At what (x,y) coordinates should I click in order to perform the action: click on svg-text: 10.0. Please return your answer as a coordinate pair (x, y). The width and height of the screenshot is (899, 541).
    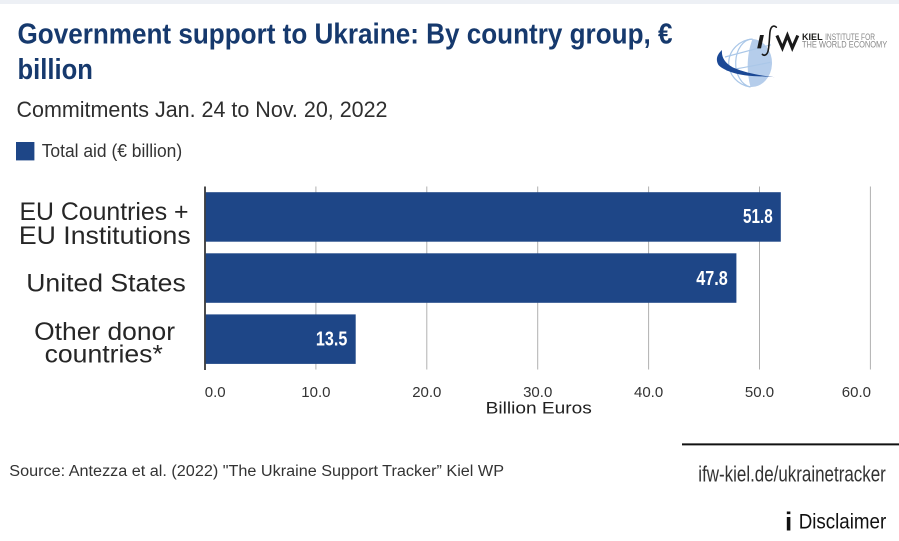
    Looking at the image, I should click on (315, 392).